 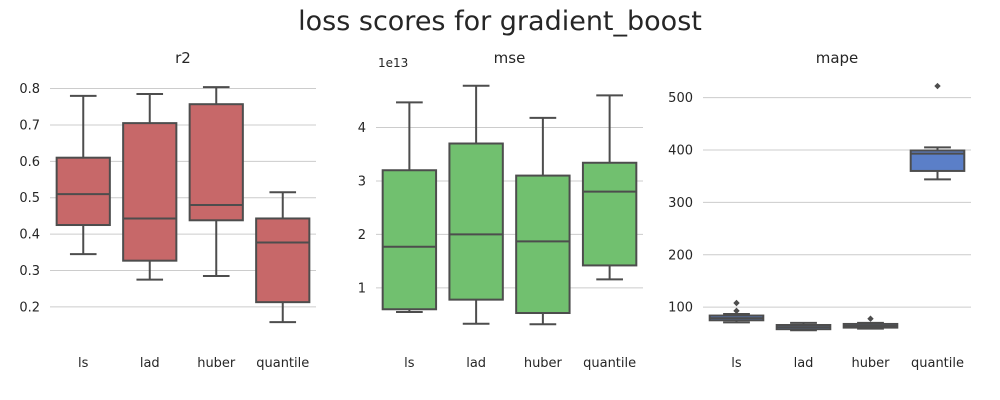 I want to click on y-tick-label: 1, so click(x=362, y=288).